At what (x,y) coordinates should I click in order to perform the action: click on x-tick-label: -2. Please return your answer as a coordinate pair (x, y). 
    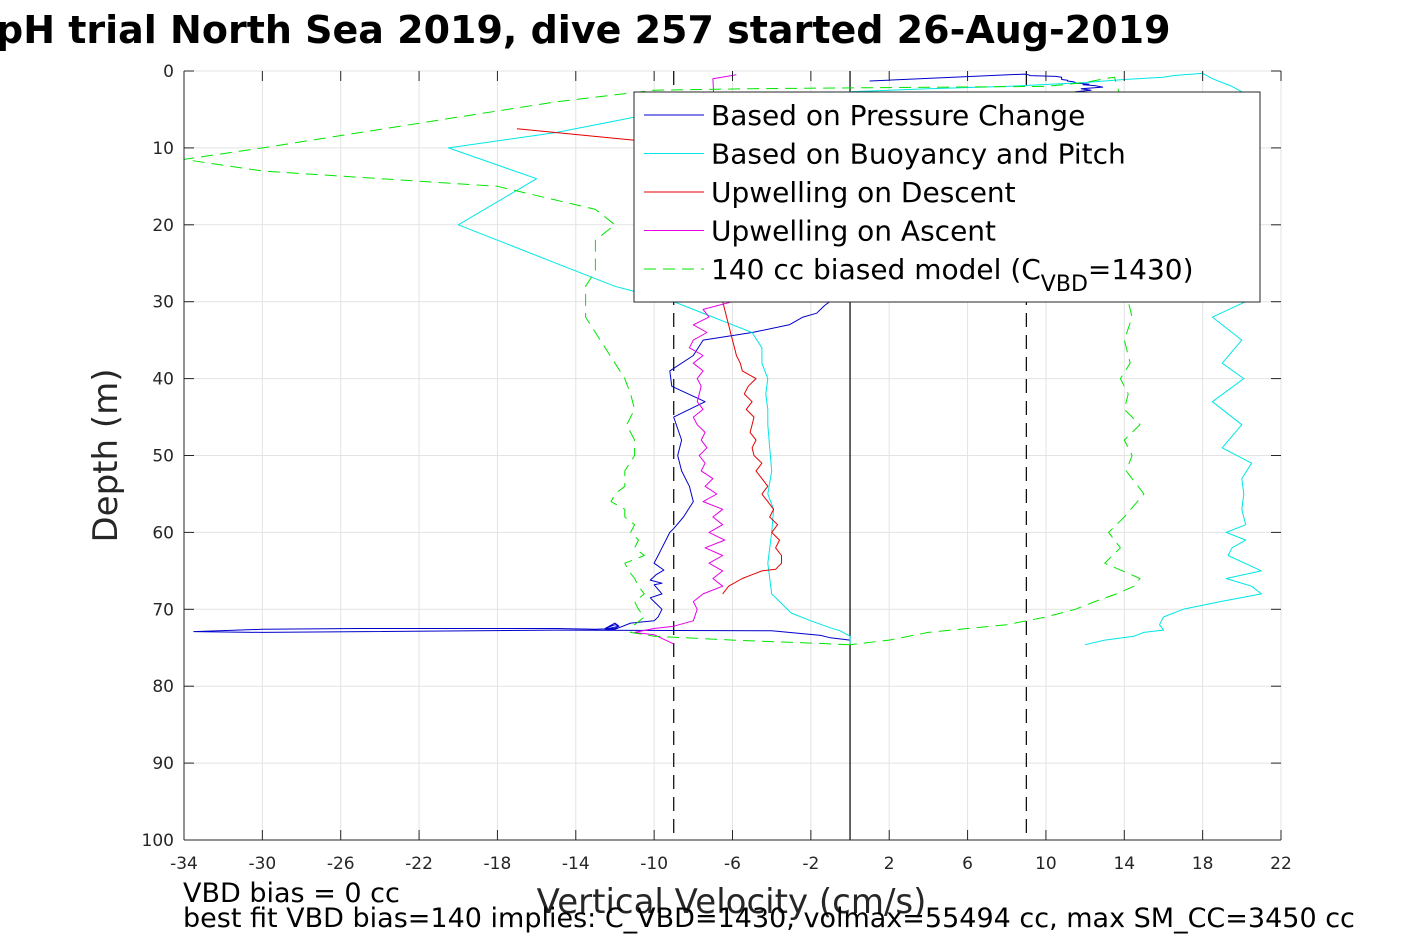
    Looking at the image, I should click on (810, 864).